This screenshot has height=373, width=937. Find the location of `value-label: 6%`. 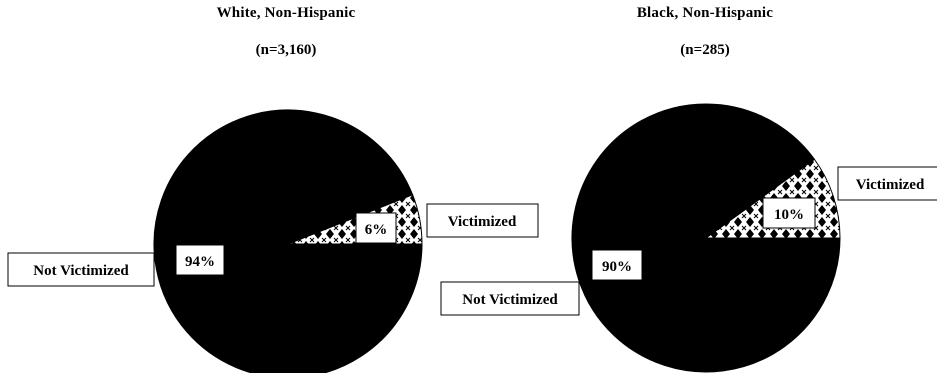

value-label: 6% is located at coordinates (376, 230).